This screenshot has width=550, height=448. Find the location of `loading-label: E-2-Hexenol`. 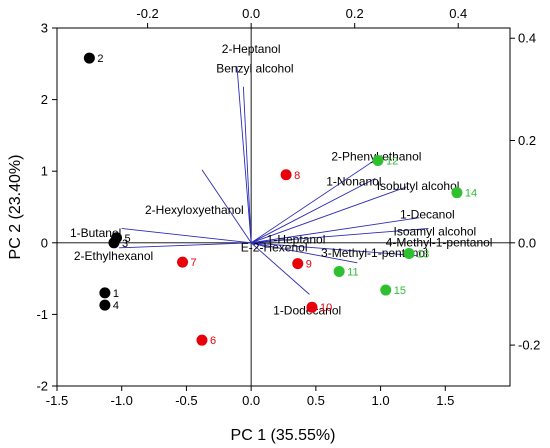

loading-label: E-2-Hexenol is located at coordinates (274, 247).